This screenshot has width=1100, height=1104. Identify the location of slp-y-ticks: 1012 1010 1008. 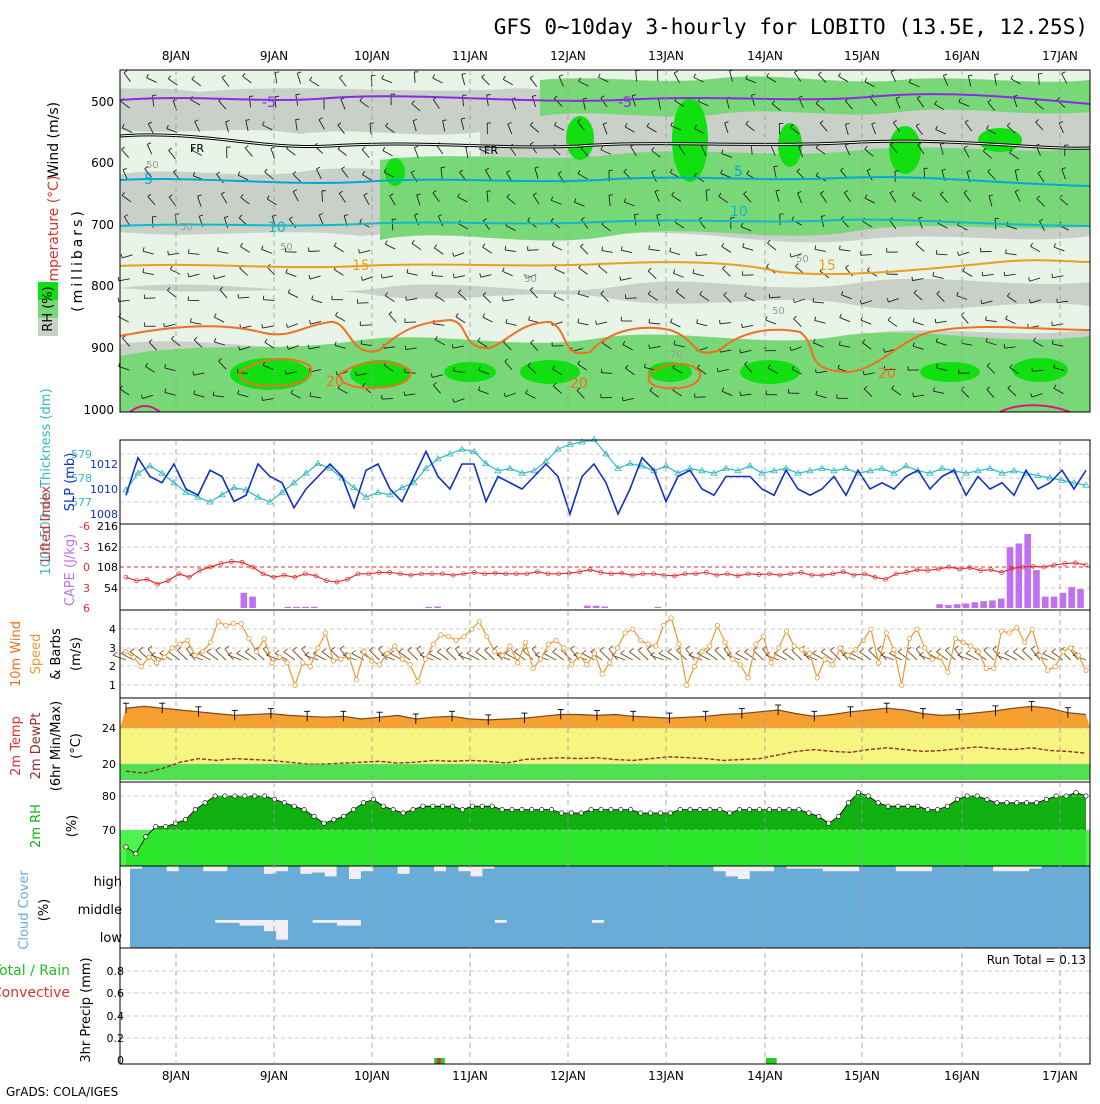
(104, 489).